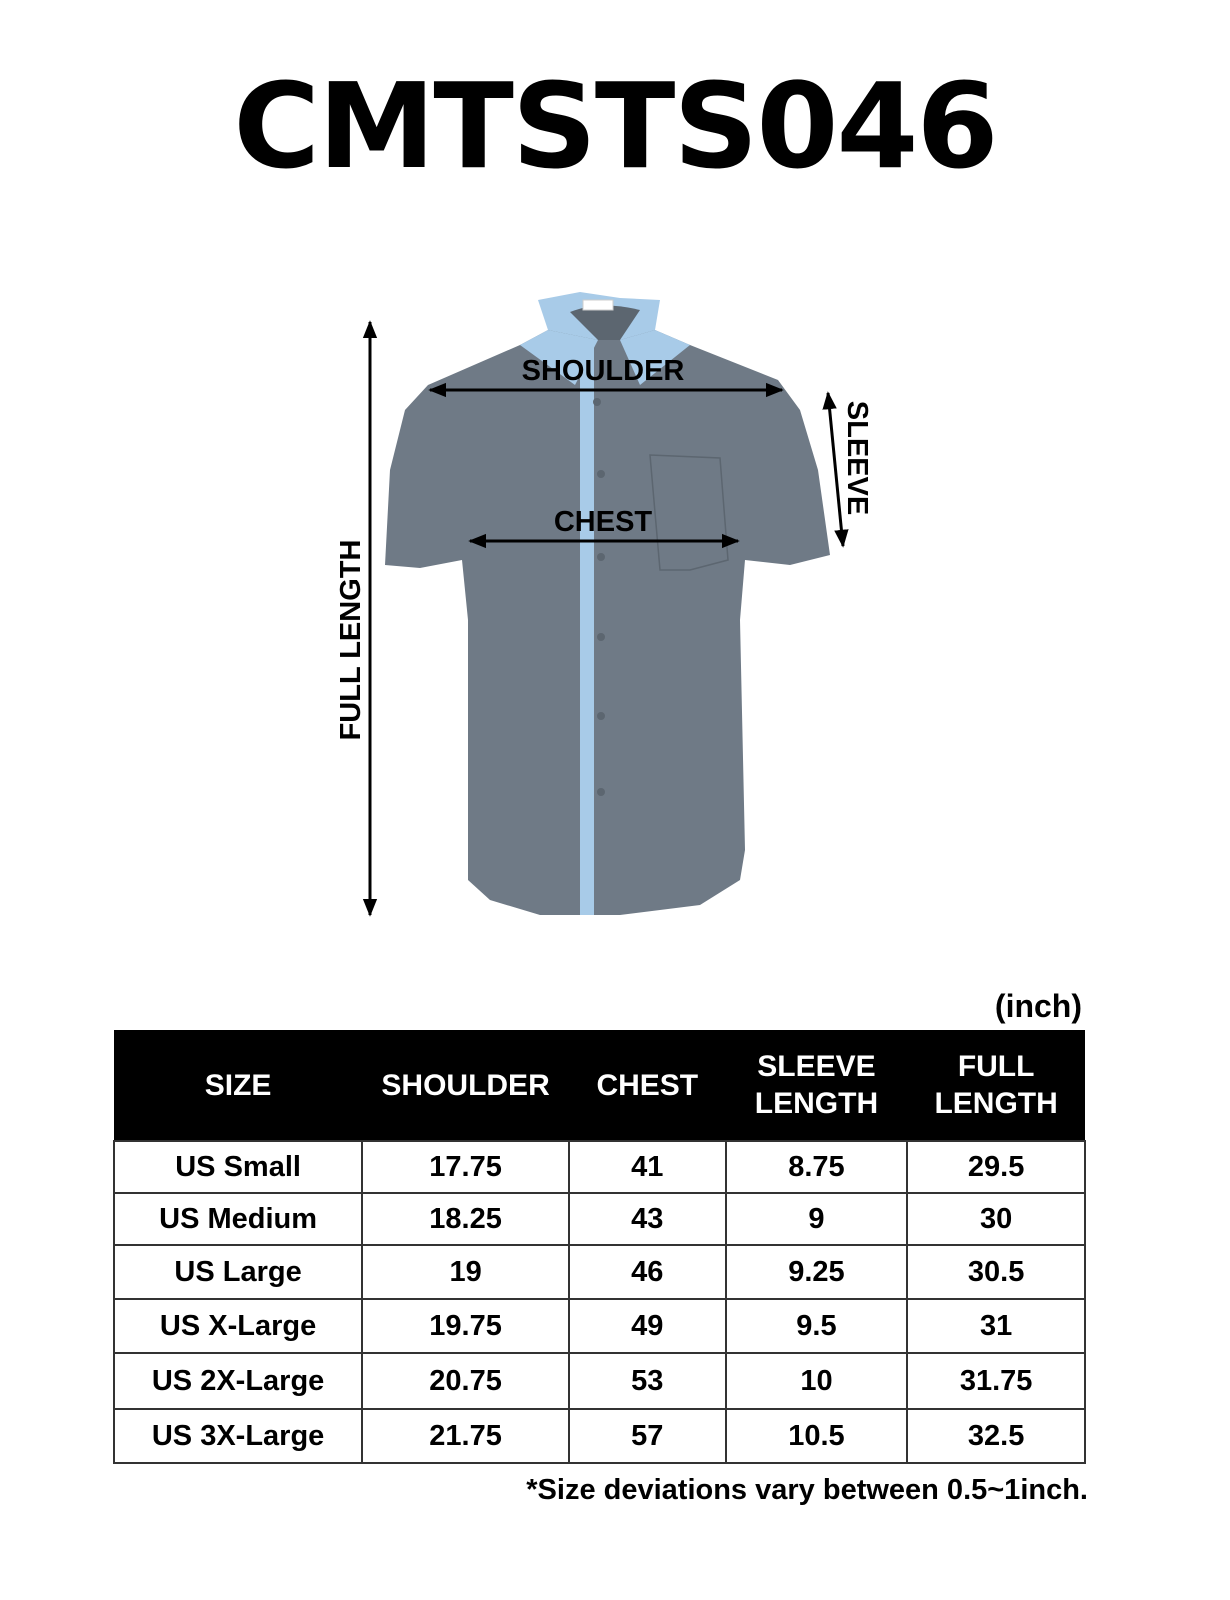  What do you see at coordinates (816, 1326) in the screenshot?
I see `cell-sleeve-length: 9.5` at bounding box center [816, 1326].